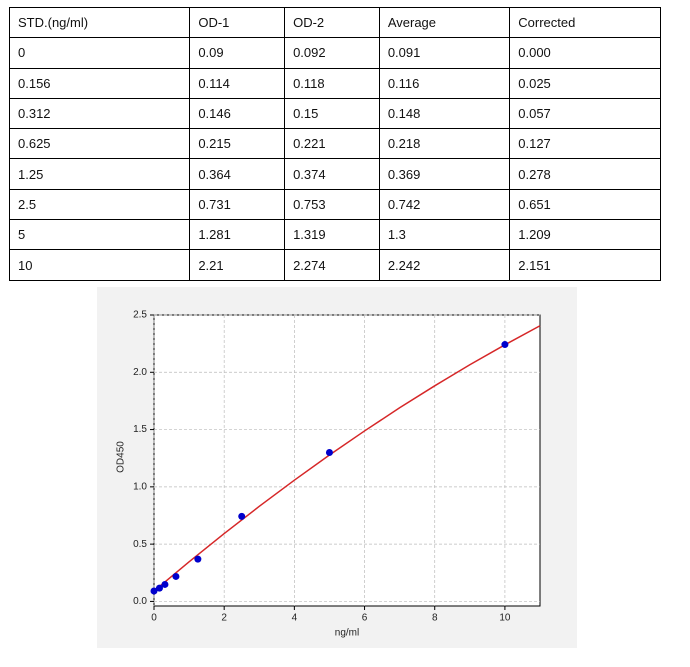  Describe the element at coordinates (140, 315) in the screenshot. I see `y-tick-label: 2.5` at that location.